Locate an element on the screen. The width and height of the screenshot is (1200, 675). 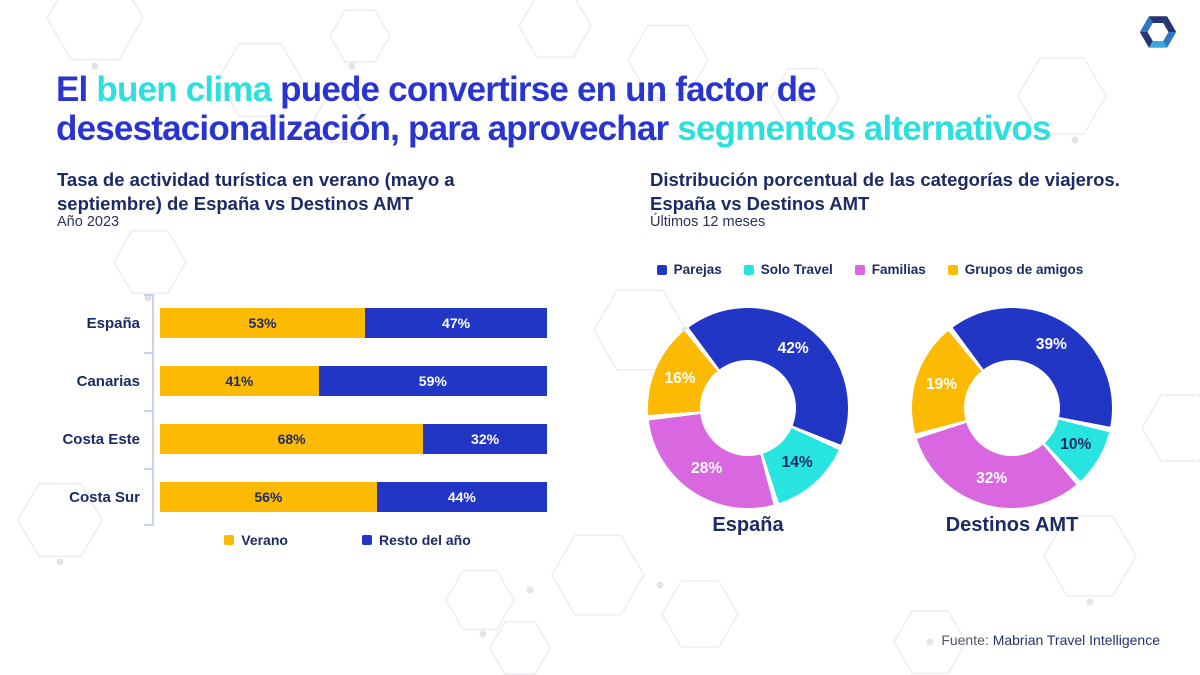
bar-category-label: Canarias is located at coordinates (108, 381).